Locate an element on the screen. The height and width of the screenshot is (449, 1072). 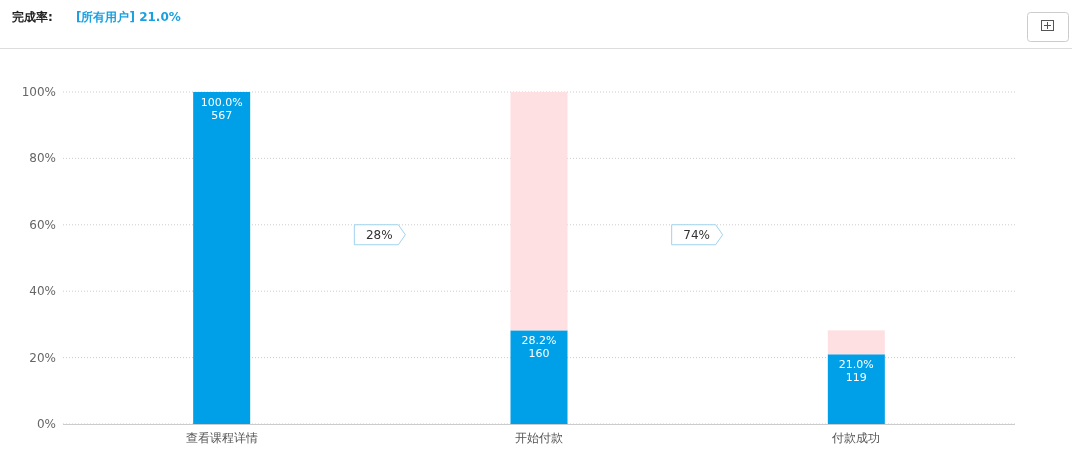
annotation: 119 is located at coordinates (856, 378).